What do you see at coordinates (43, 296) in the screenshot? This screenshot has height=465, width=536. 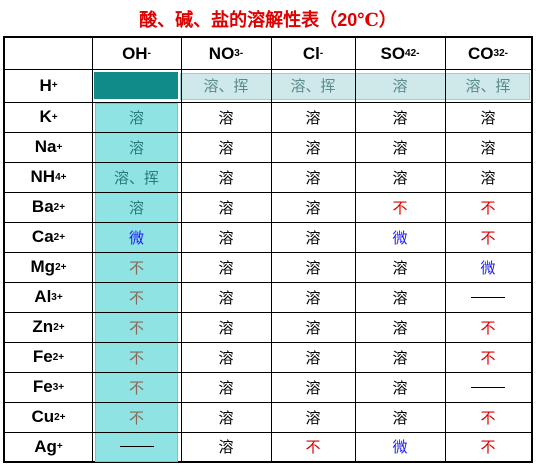 I see `cation-symbol: Al` at bounding box center [43, 296].